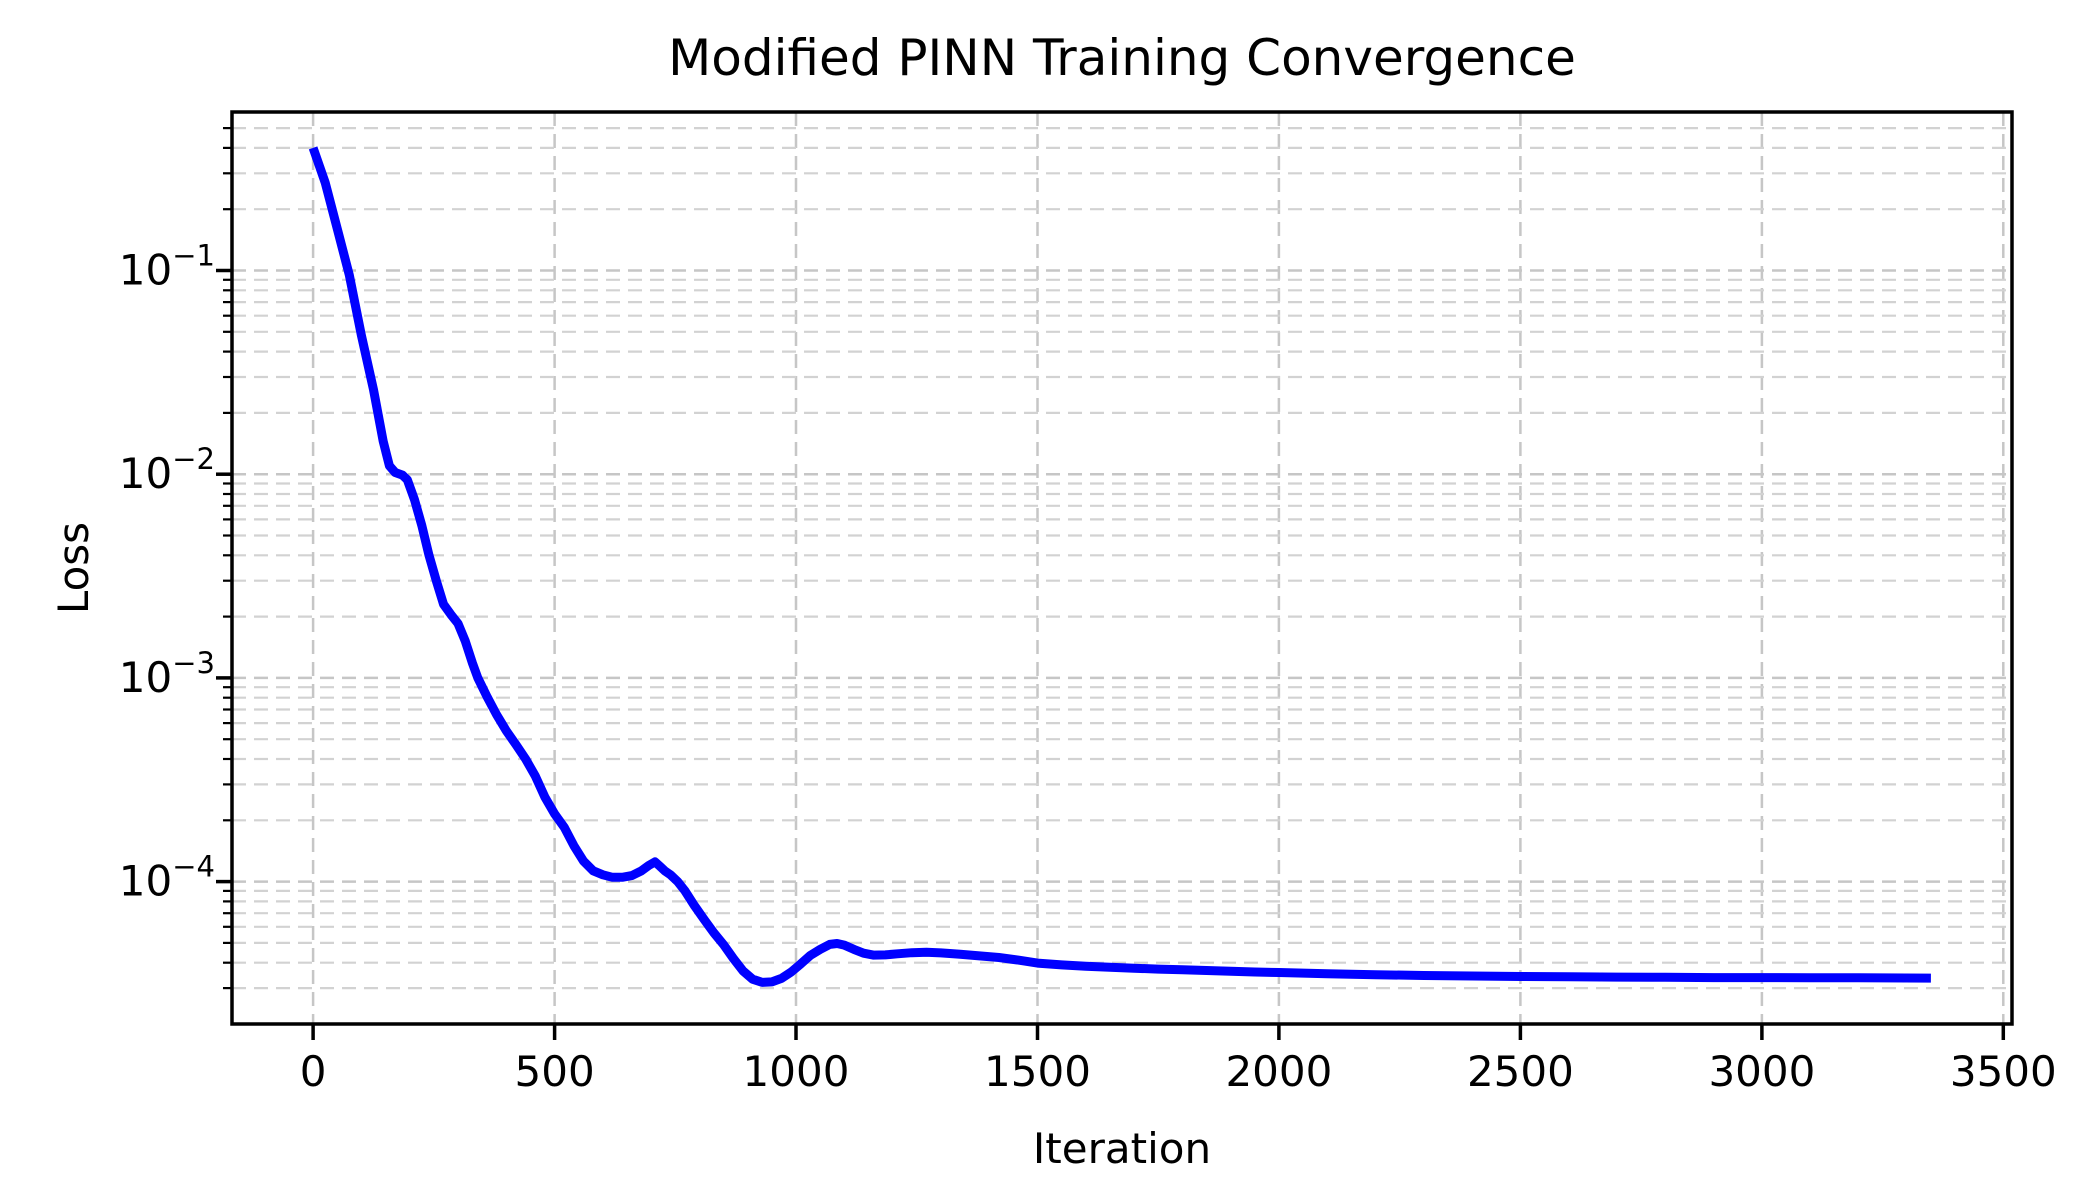 The image size is (2100, 1200). What do you see at coordinates (1122, 58) in the screenshot?
I see `chart-title: Modified PINN Training Convergence` at bounding box center [1122, 58].